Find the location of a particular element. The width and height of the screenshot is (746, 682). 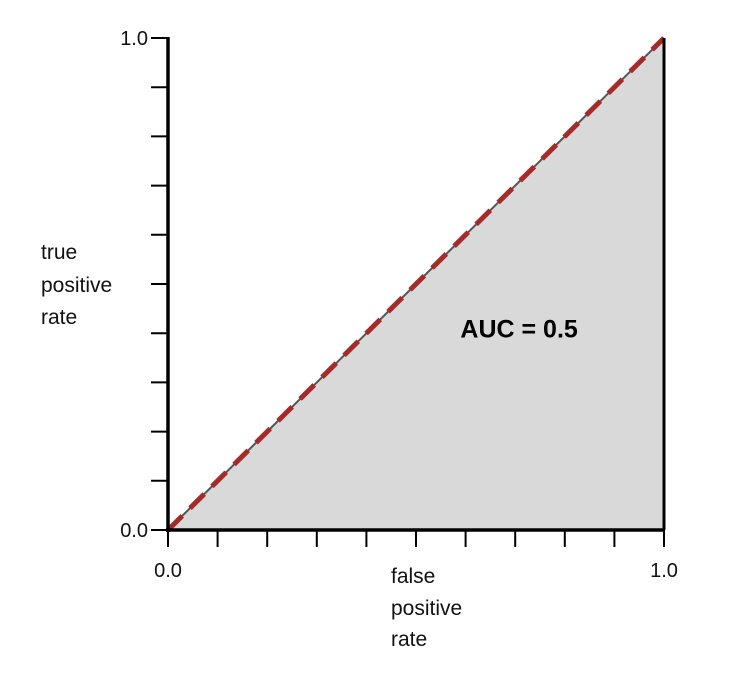

y-tick-label-min: 0.0 is located at coordinates (134, 531).